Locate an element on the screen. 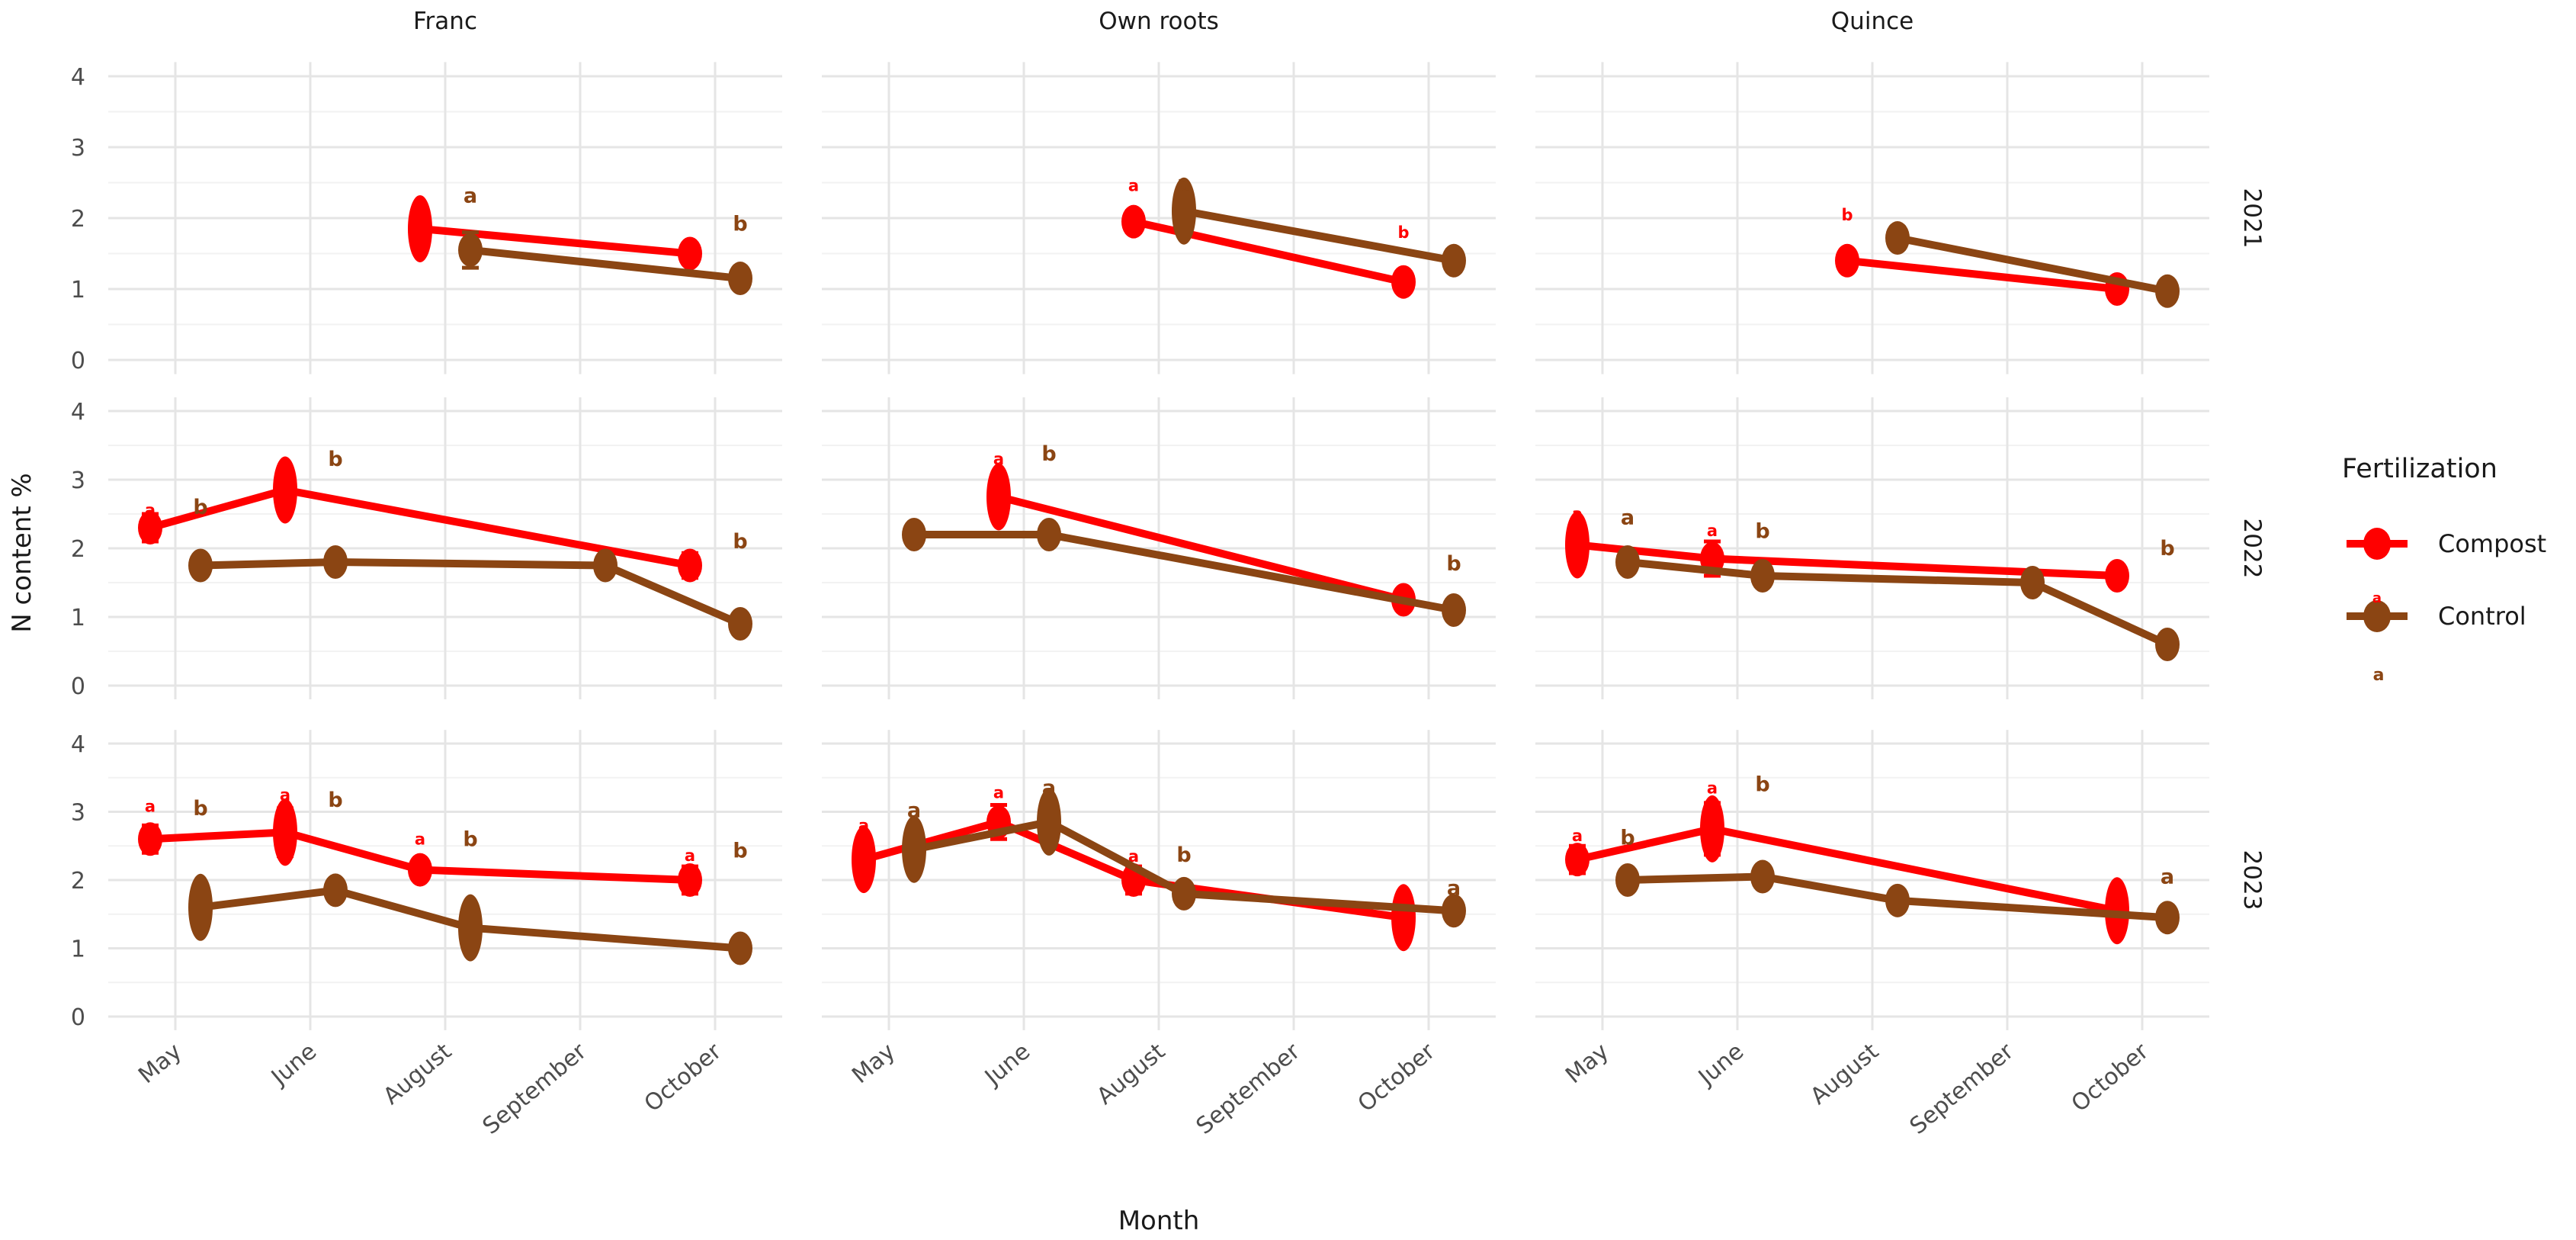 The image size is (2576, 1240). control-series: b b b b is located at coordinates (470, 877).